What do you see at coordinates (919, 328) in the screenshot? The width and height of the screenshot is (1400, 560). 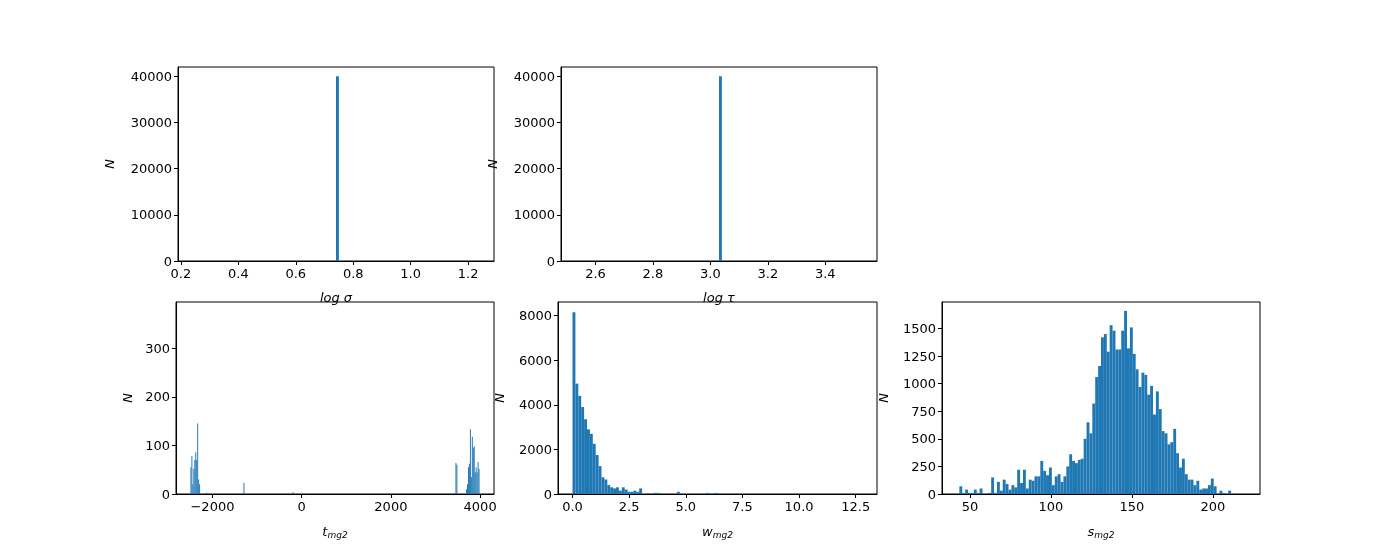 I see `y-tick-label: 1500` at bounding box center [919, 328].